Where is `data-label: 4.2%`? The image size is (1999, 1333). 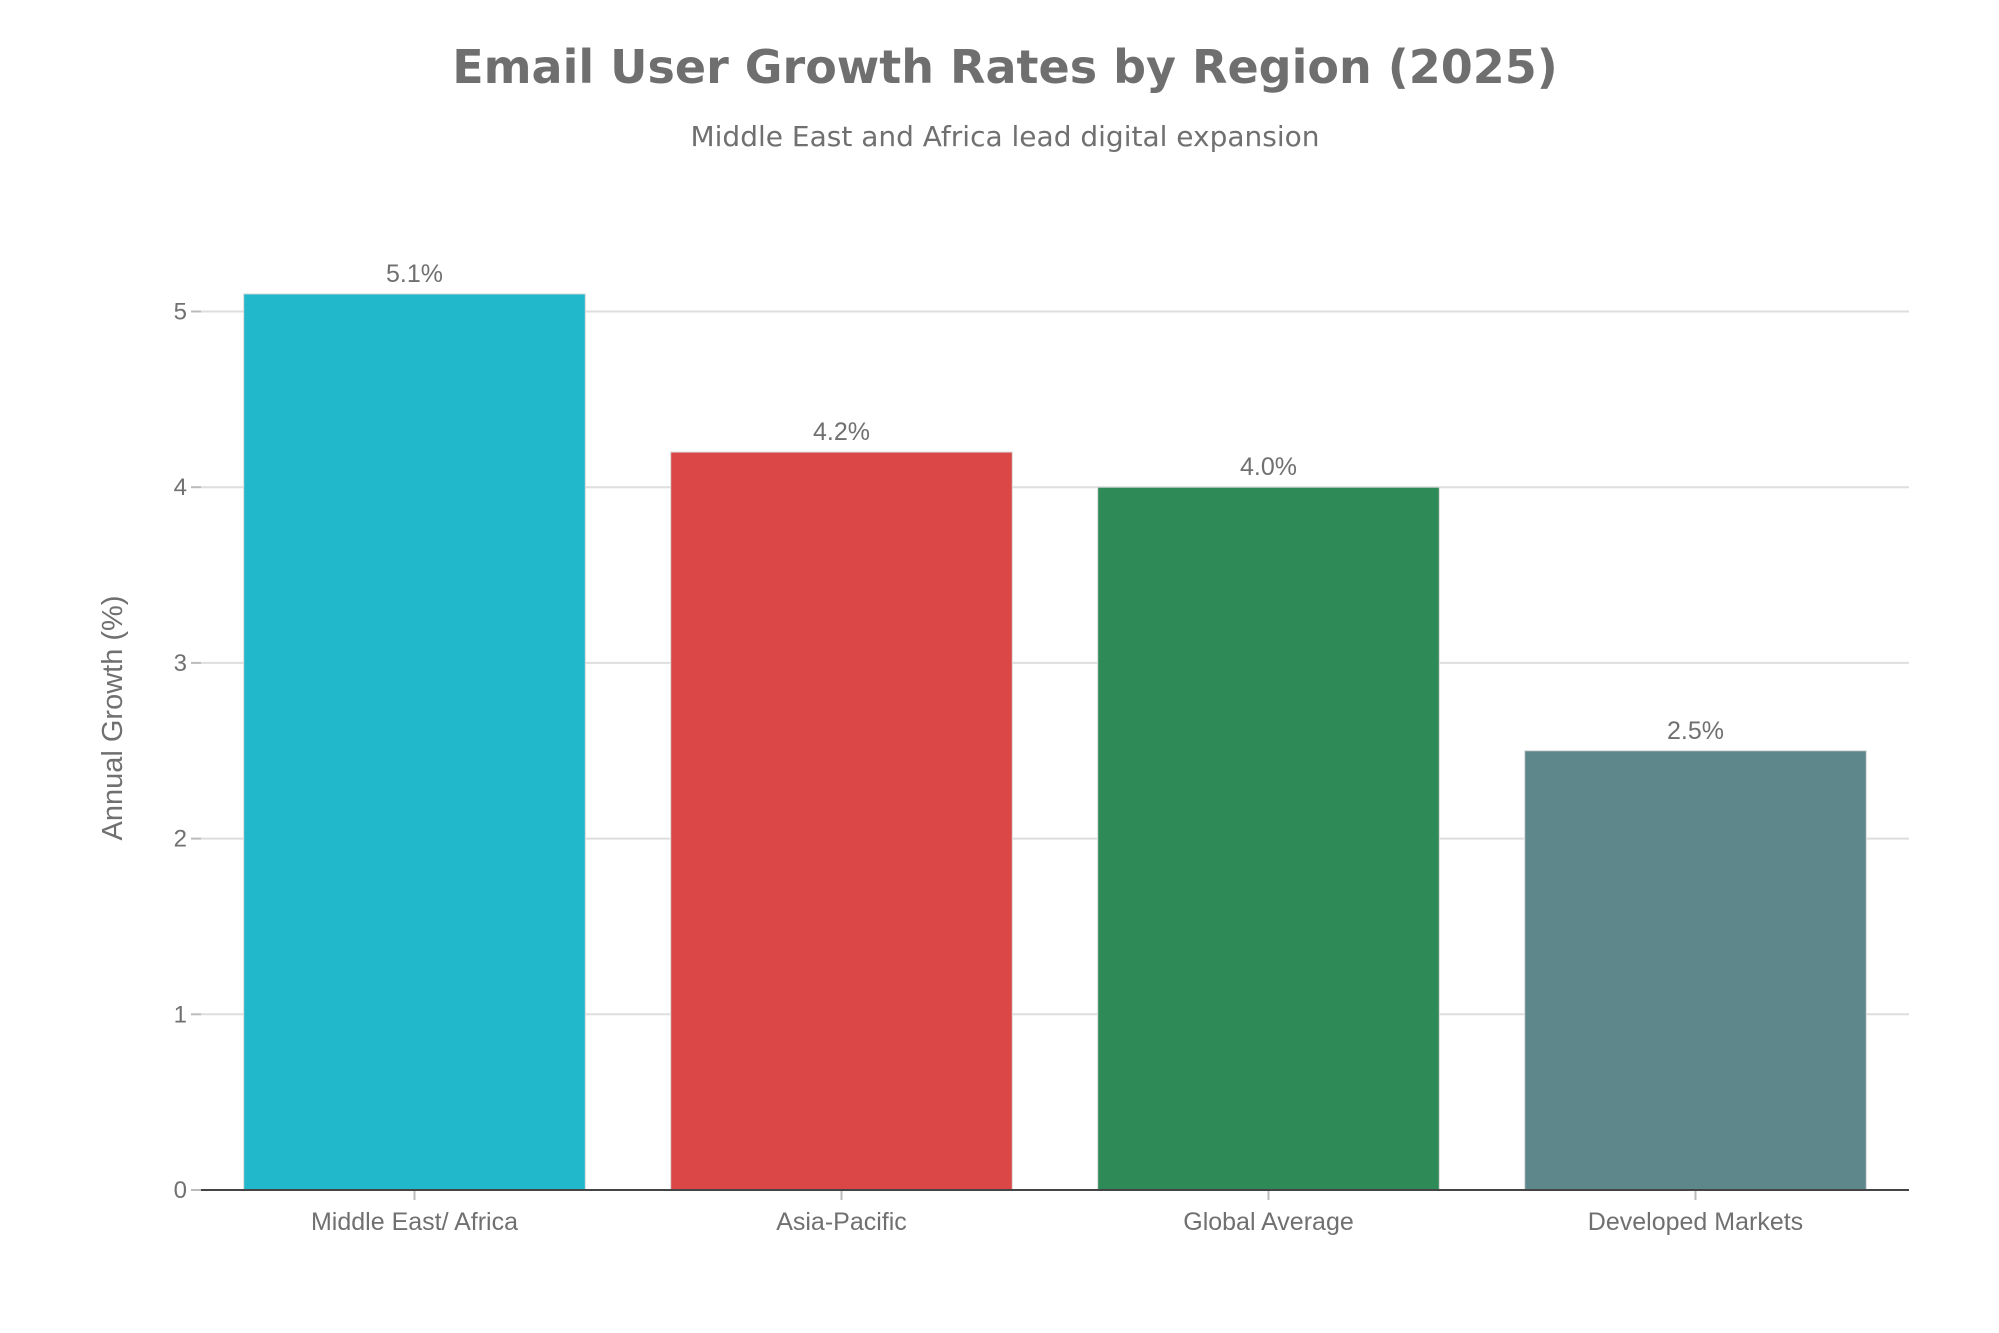
data-label: 4.2% is located at coordinates (841, 432).